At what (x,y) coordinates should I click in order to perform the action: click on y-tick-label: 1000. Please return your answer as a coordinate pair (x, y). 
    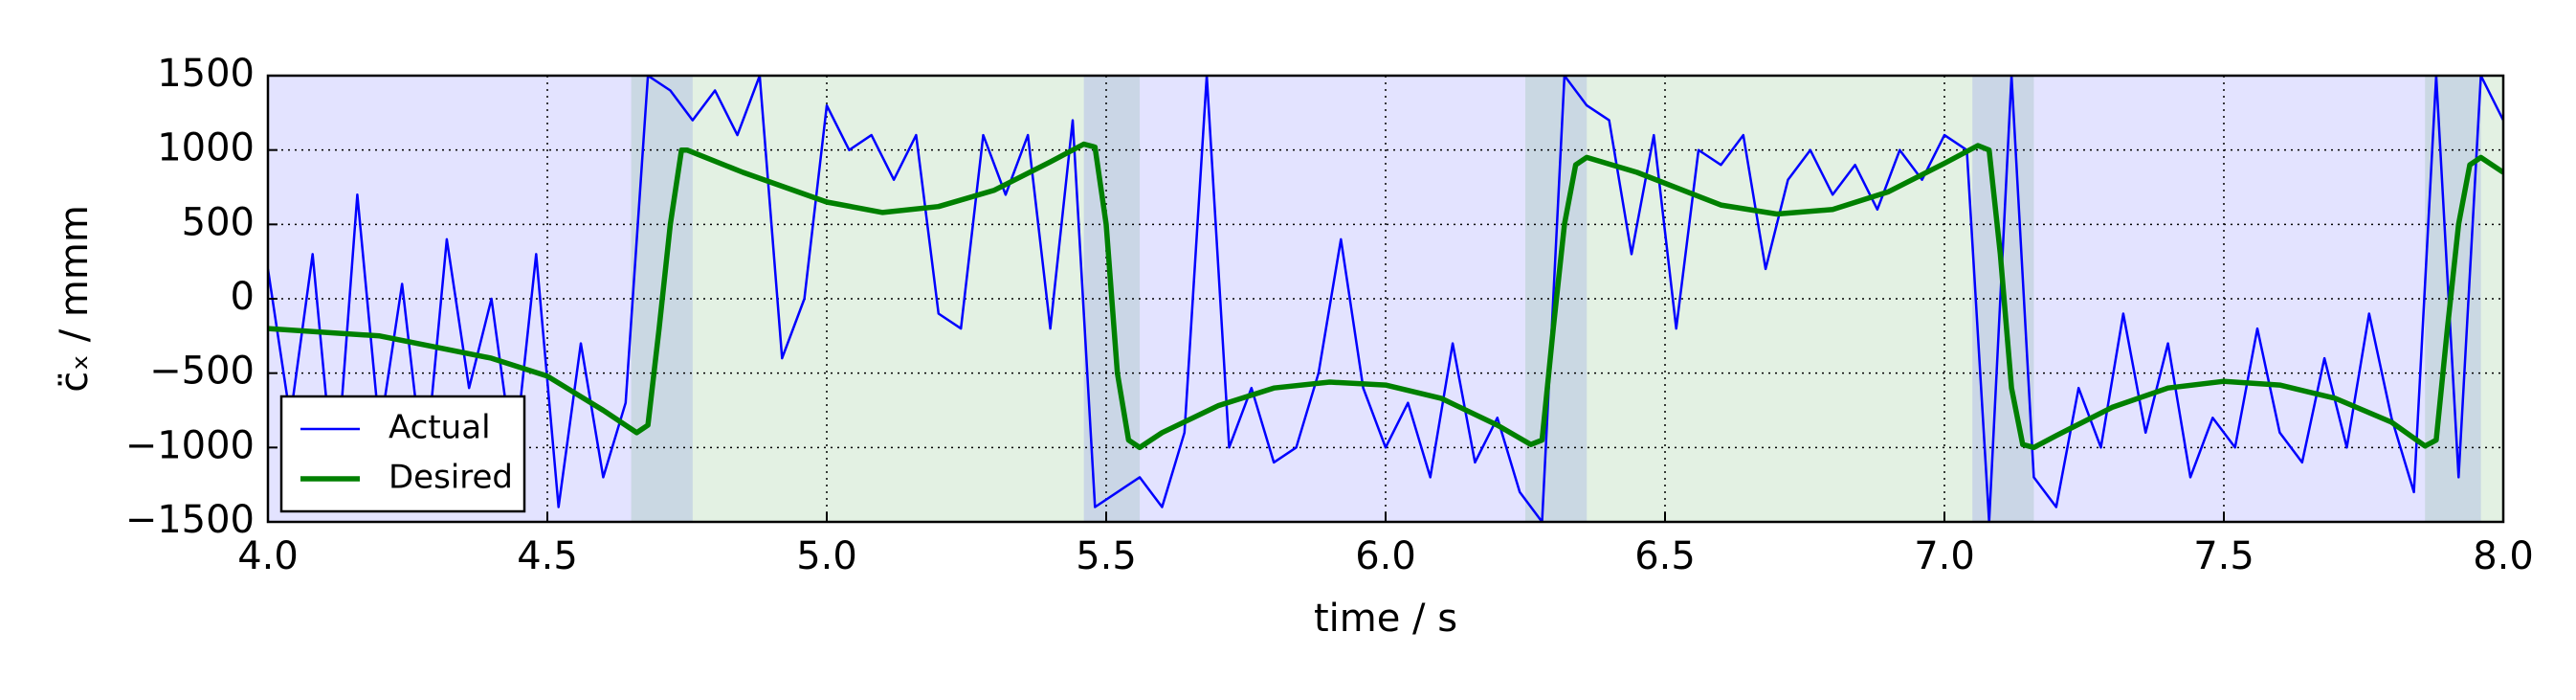
    Looking at the image, I should click on (206, 148).